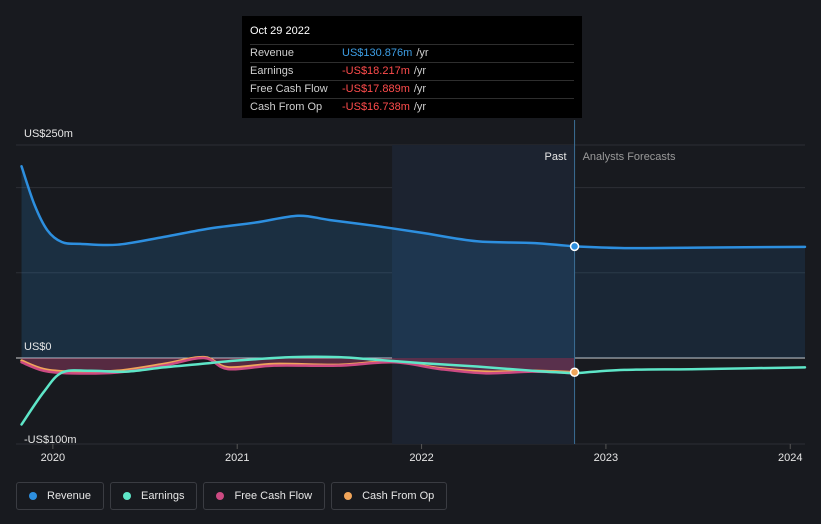 Image resolution: width=821 pixels, height=524 pixels. Describe the element at coordinates (69, 496) in the screenshot. I see `legend-label: Revenue` at that location.